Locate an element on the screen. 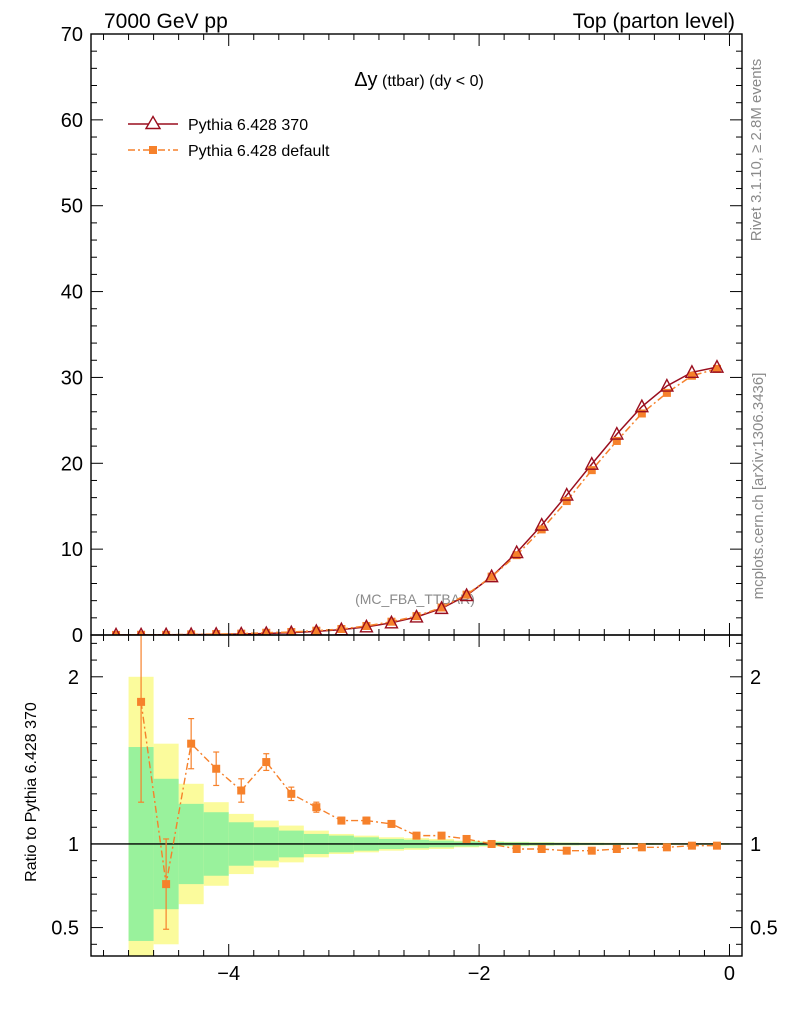 The width and height of the screenshot is (786, 1024). plot-title-sub: (ttbar) (dy < 0) is located at coordinates (431, 81).